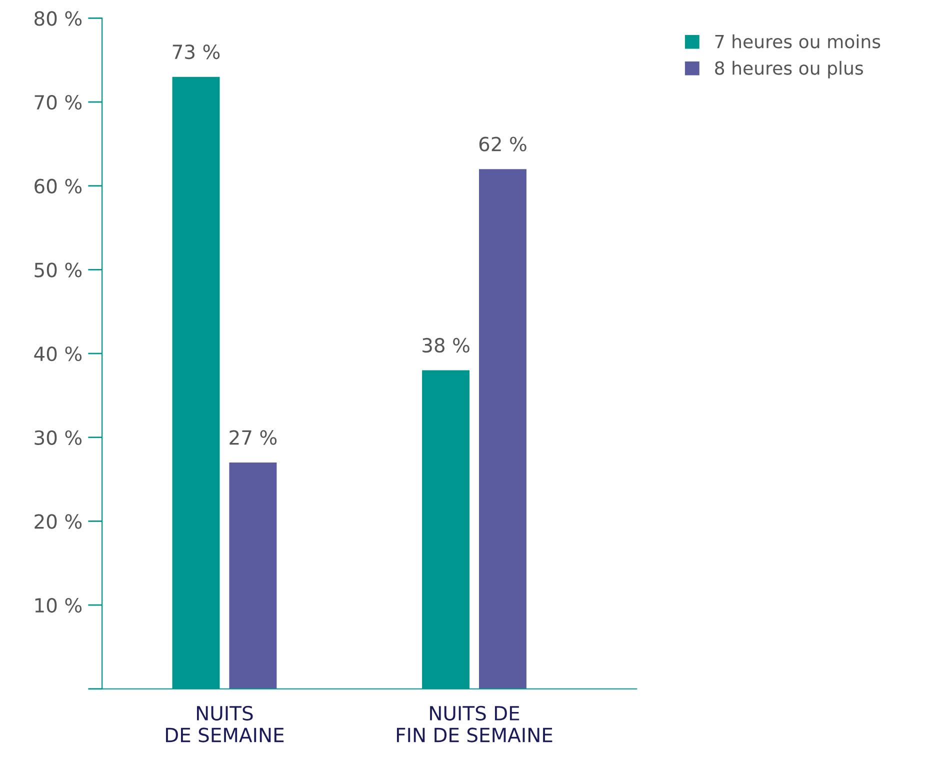 This screenshot has height=757, width=928. What do you see at coordinates (225, 724) in the screenshot?
I see `x-tick-label: NUITS DE SEMAINE` at bounding box center [225, 724].